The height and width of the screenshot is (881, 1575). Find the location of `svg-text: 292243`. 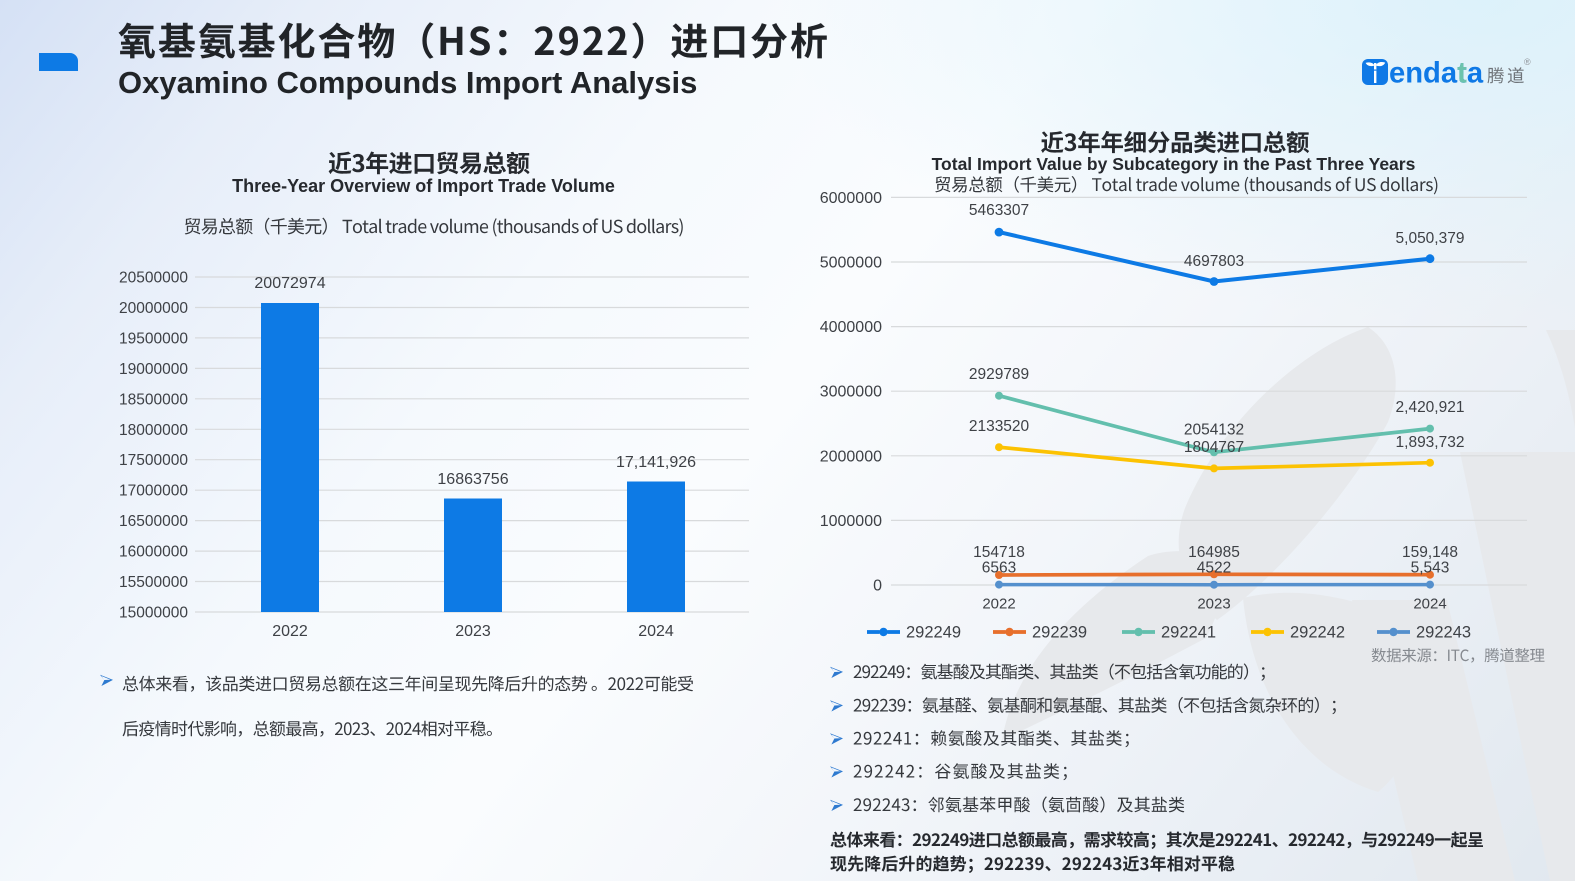

svg-text: 292243 is located at coordinates (1443, 633).